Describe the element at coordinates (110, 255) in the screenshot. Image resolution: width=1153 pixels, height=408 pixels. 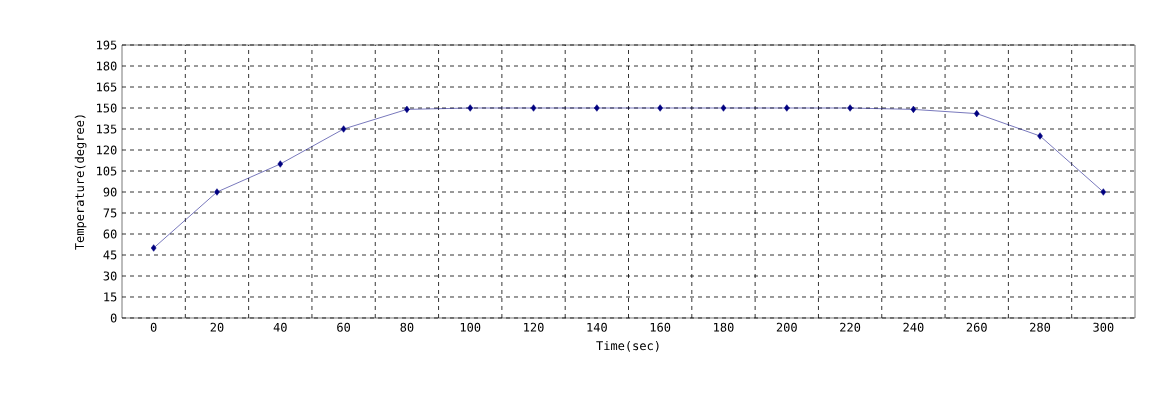
I see `y-tick-label: 45` at that location.